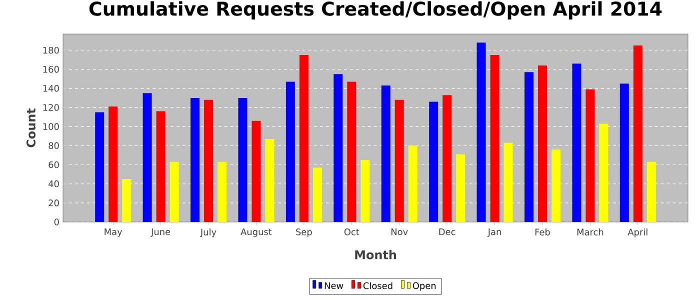 The height and width of the screenshot is (300, 700). What do you see at coordinates (51, 126) in the screenshot?
I see `y-tick-label: 100` at bounding box center [51, 126].